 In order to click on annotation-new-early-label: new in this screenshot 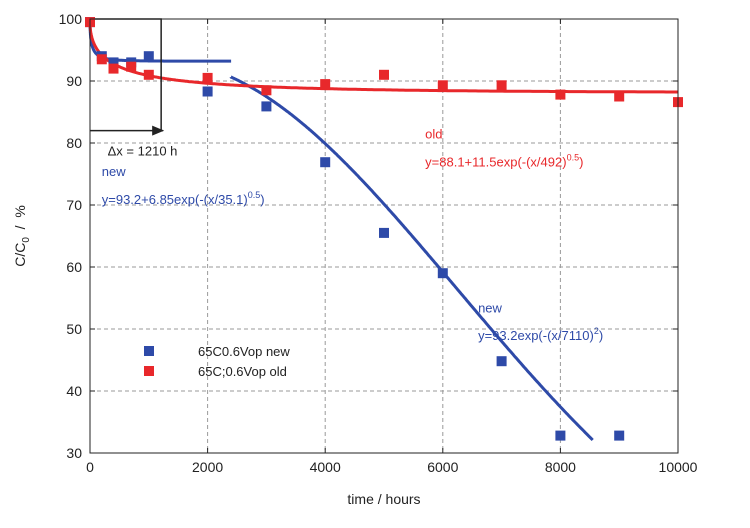, I will do `click(114, 171)`.